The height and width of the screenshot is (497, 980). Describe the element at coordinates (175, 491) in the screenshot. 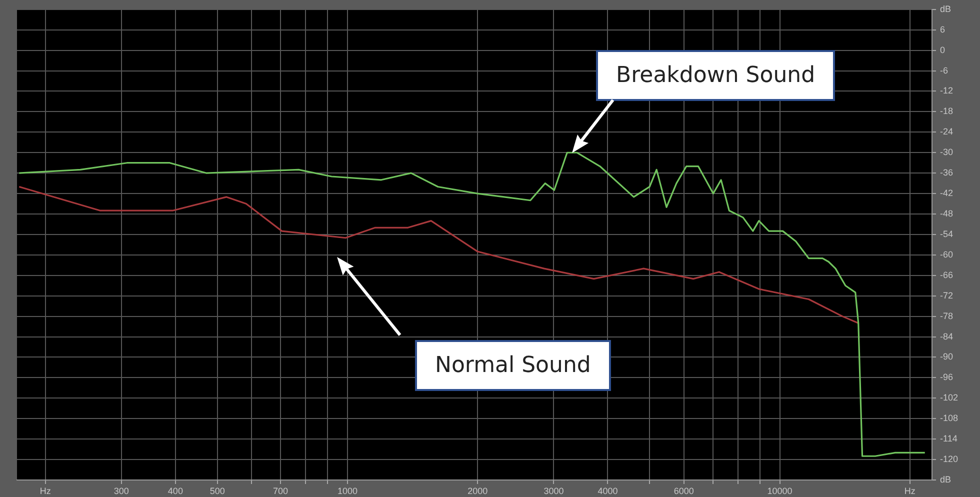

I see `x-tick-label: 400` at that location.